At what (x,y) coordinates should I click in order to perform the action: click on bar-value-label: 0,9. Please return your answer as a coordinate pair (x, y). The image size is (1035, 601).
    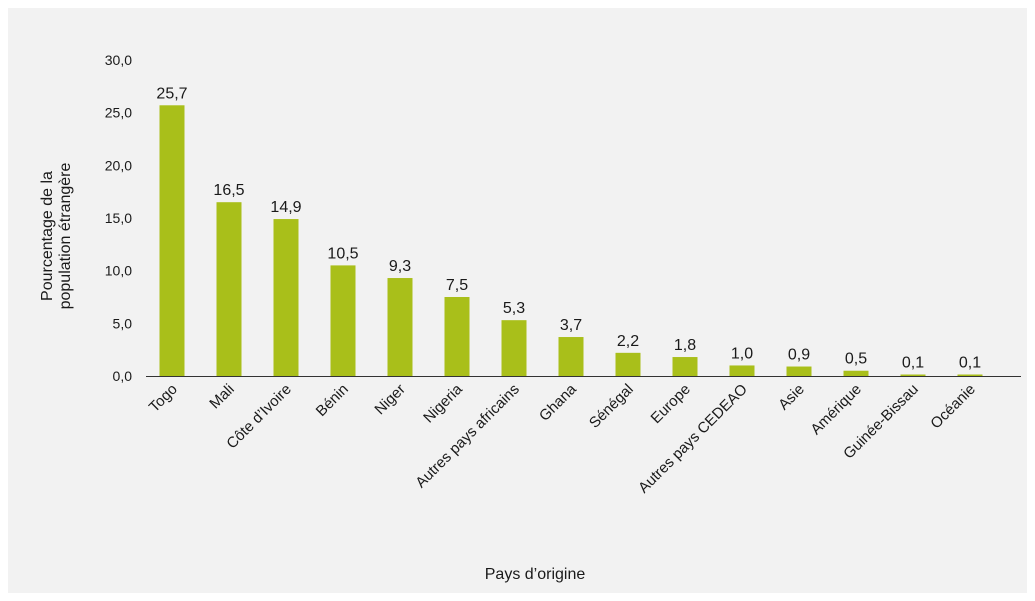
    Looking at the image, I should click on (799, 355).